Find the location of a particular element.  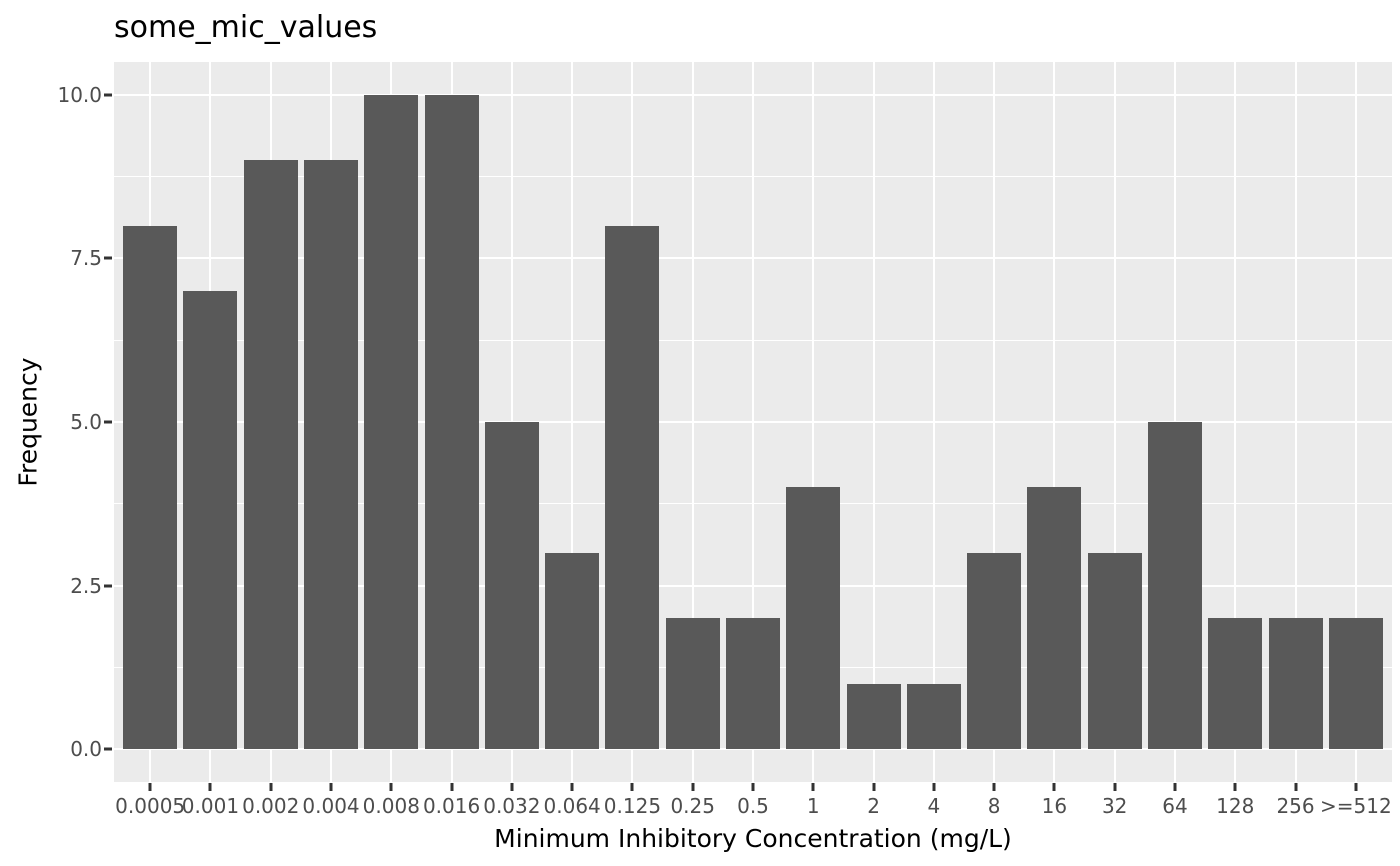

bar-0.5 is located at coordinates (753, 684).